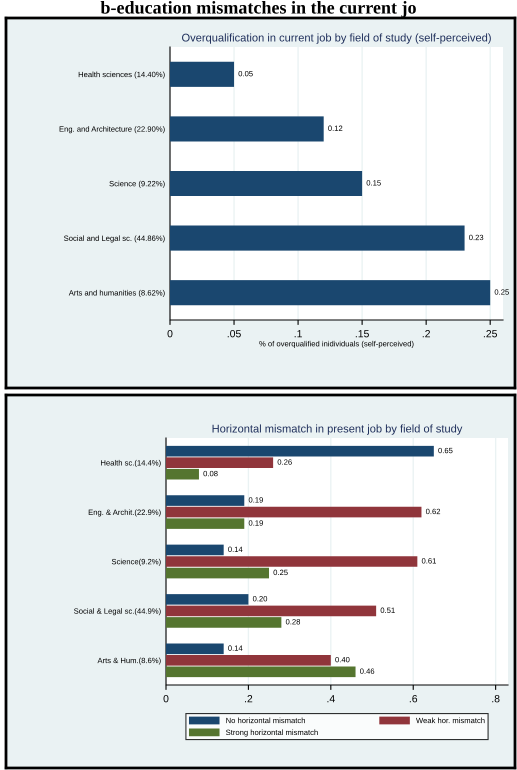 This screenshot has width=517, height=770. Describe the element at coordinates (336, 38) in the screenshot. I see `chart-title: Overqualification in current job by field of study (self-perceived)` at that location.